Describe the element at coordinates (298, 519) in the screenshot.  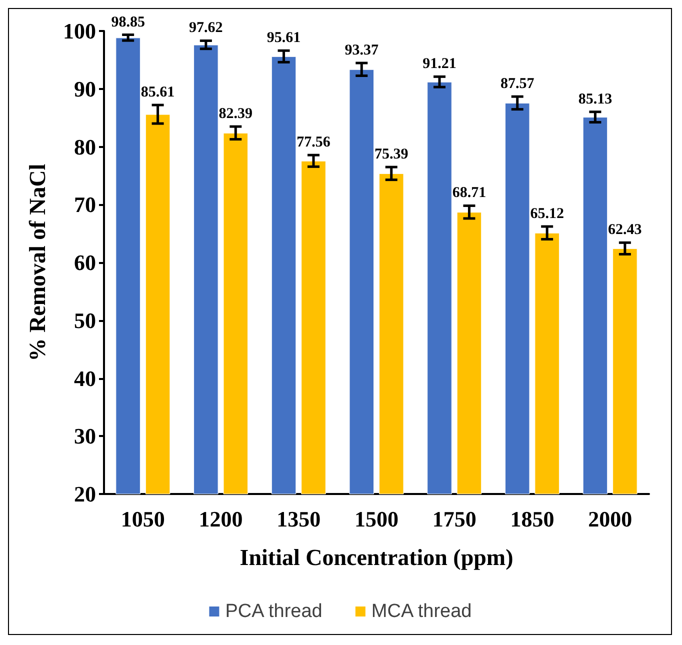
I see `x-tick-label: 1350` at that location.